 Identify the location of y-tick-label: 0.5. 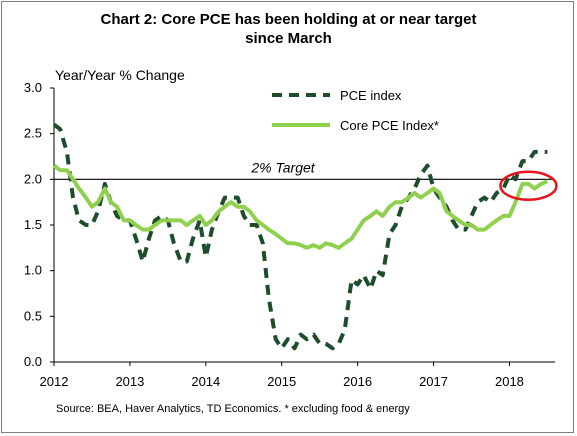
(33, 315).